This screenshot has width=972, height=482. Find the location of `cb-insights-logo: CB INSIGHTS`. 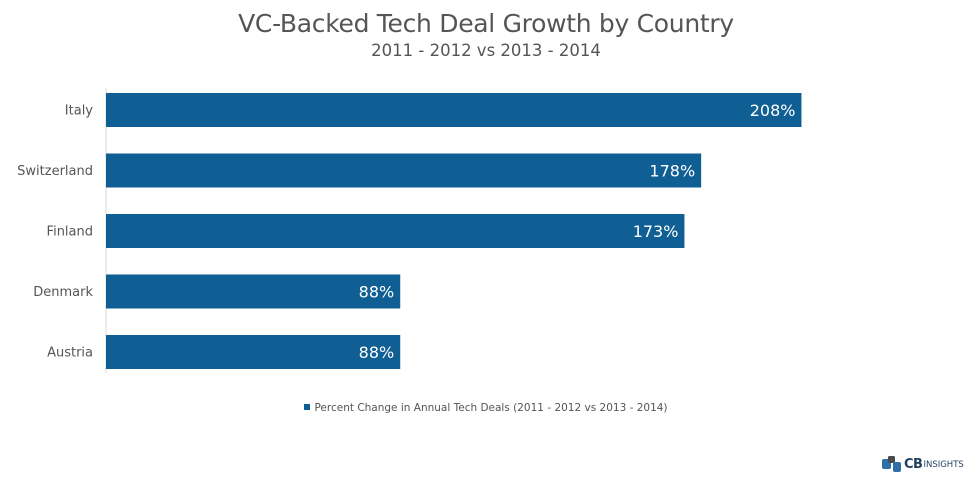

cb-insights-logo: CB INSIGHTS is located at coordinates (923, 464).